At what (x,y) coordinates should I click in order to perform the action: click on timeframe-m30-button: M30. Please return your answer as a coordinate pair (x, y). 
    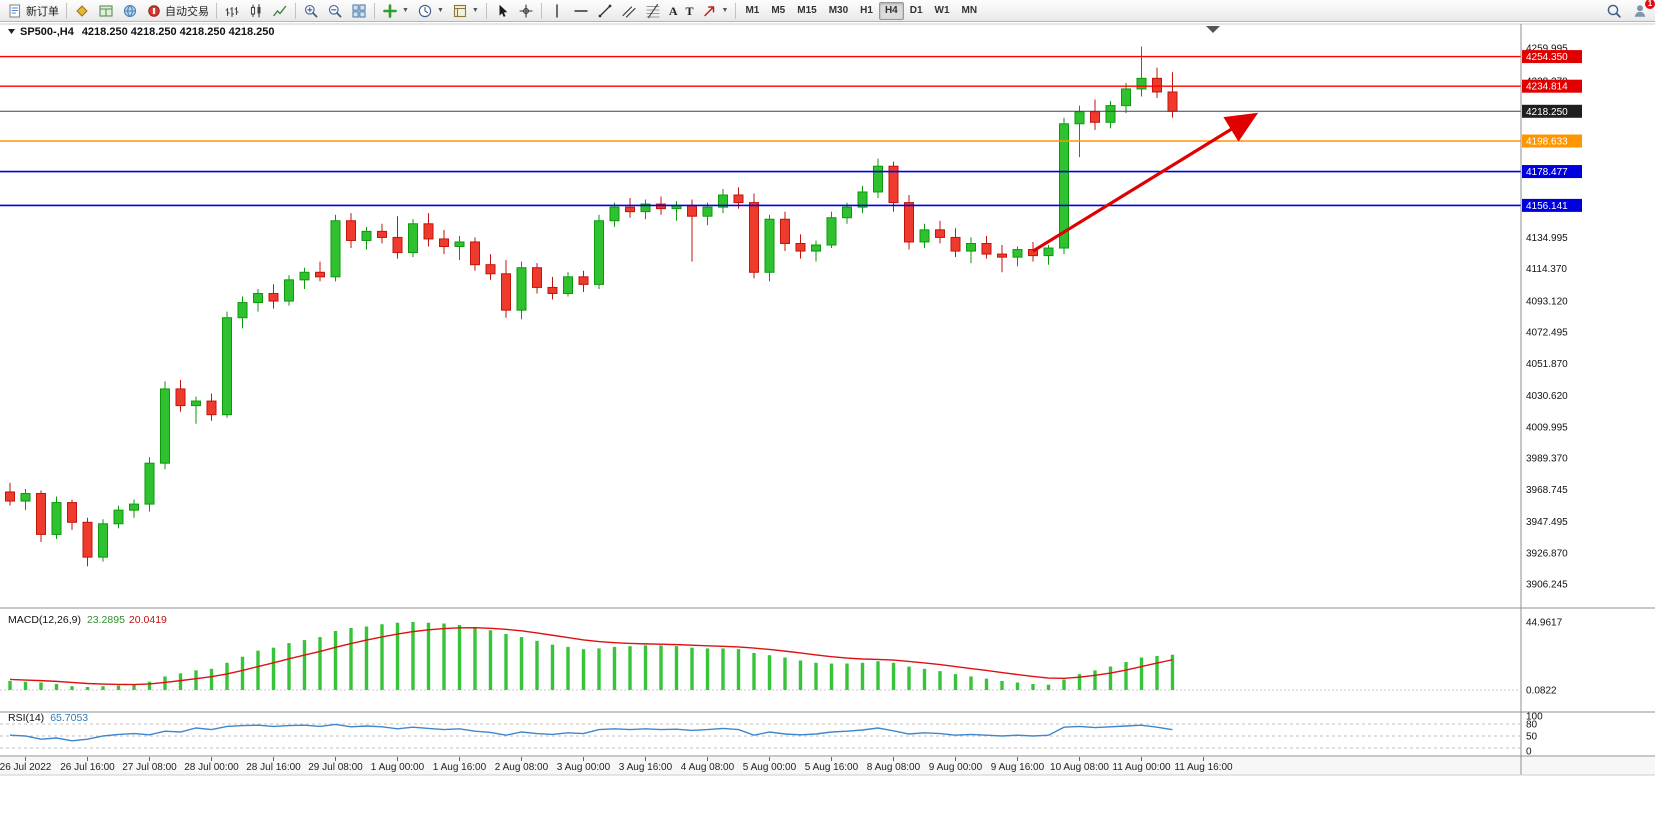
    Looking at the image, I should click on (838, 10).